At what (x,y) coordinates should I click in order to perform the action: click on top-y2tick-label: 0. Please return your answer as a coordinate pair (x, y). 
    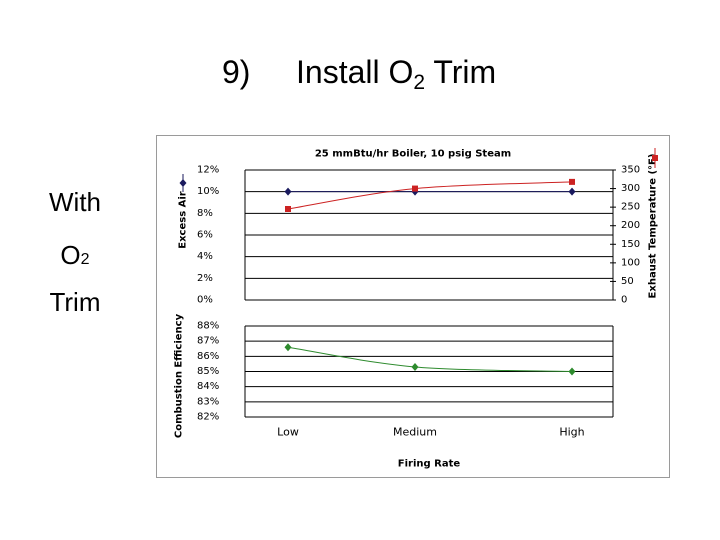
    Looking at the image, I should click on (624, 300).